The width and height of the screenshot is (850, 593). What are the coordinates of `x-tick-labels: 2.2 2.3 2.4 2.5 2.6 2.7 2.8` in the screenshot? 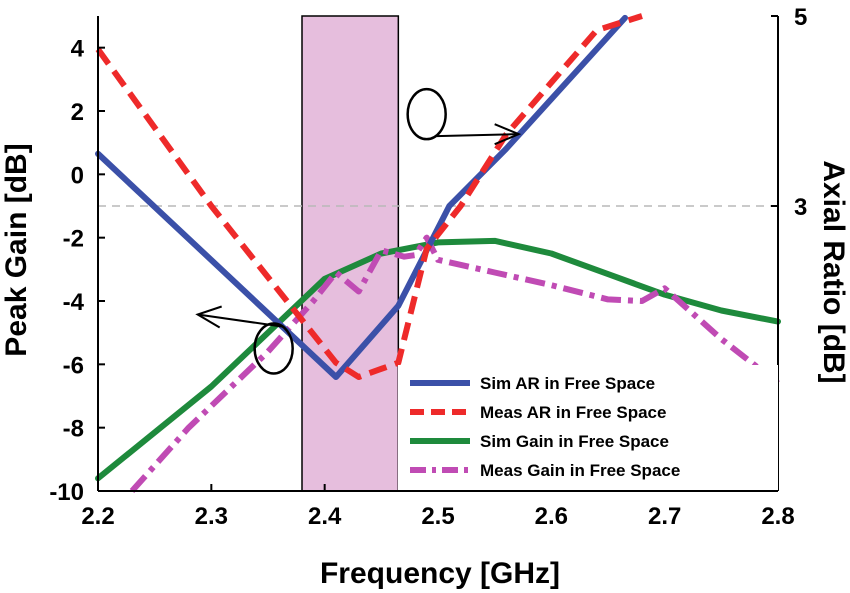 It's located at (437, 516).